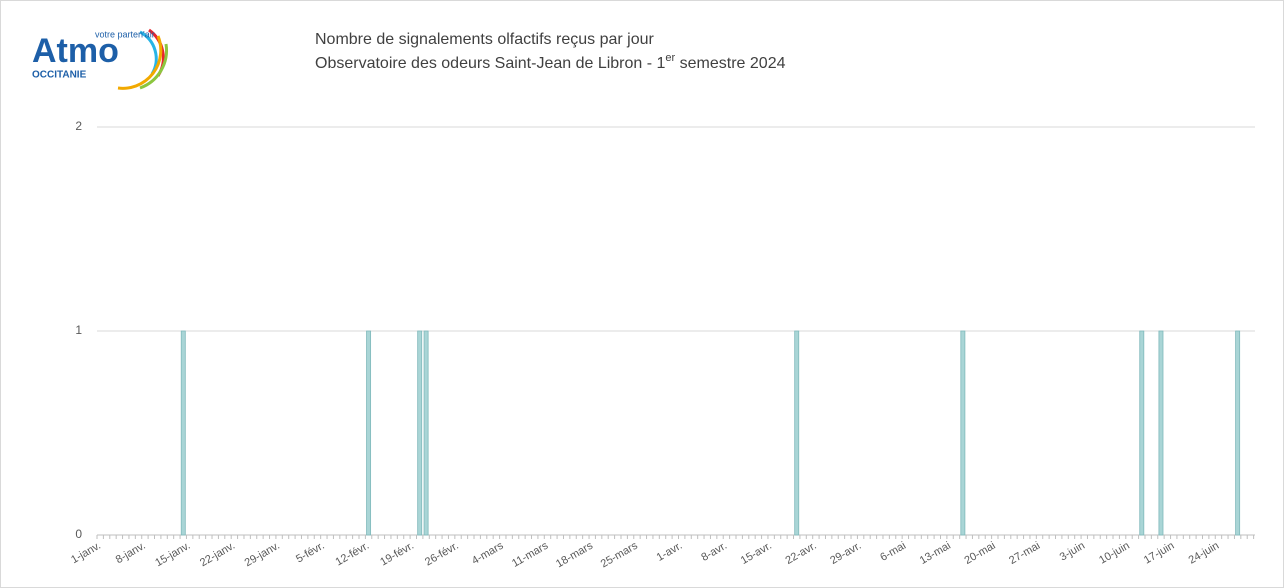  What do you see at coordinates (59, 75) in the screenshot?
I see `logo-region: OCCITANIE` at bounding box center [59, 75].